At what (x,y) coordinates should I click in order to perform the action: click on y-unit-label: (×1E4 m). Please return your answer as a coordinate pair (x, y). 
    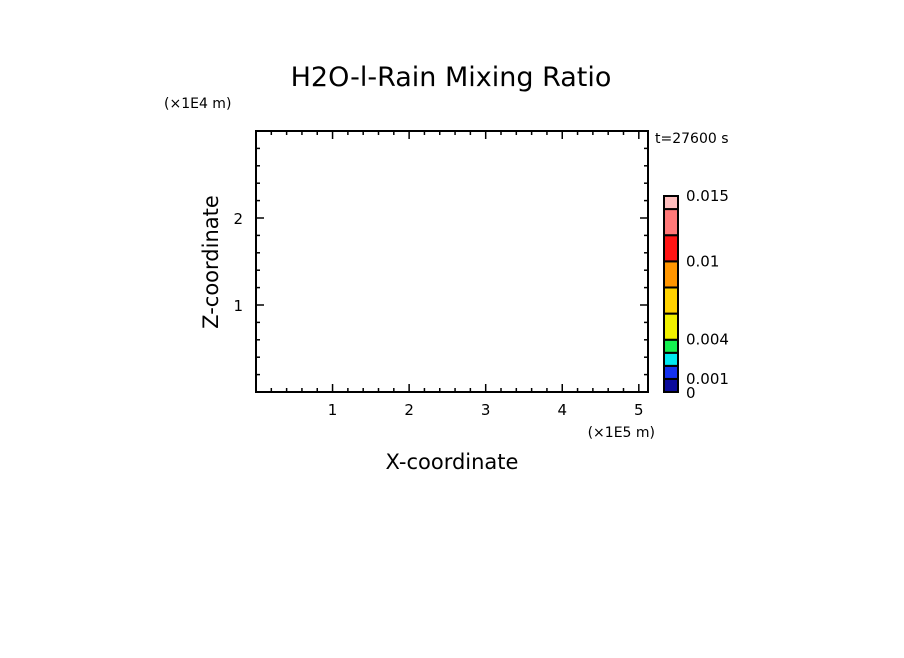
    Looking at the image, I should click on (197, 104).